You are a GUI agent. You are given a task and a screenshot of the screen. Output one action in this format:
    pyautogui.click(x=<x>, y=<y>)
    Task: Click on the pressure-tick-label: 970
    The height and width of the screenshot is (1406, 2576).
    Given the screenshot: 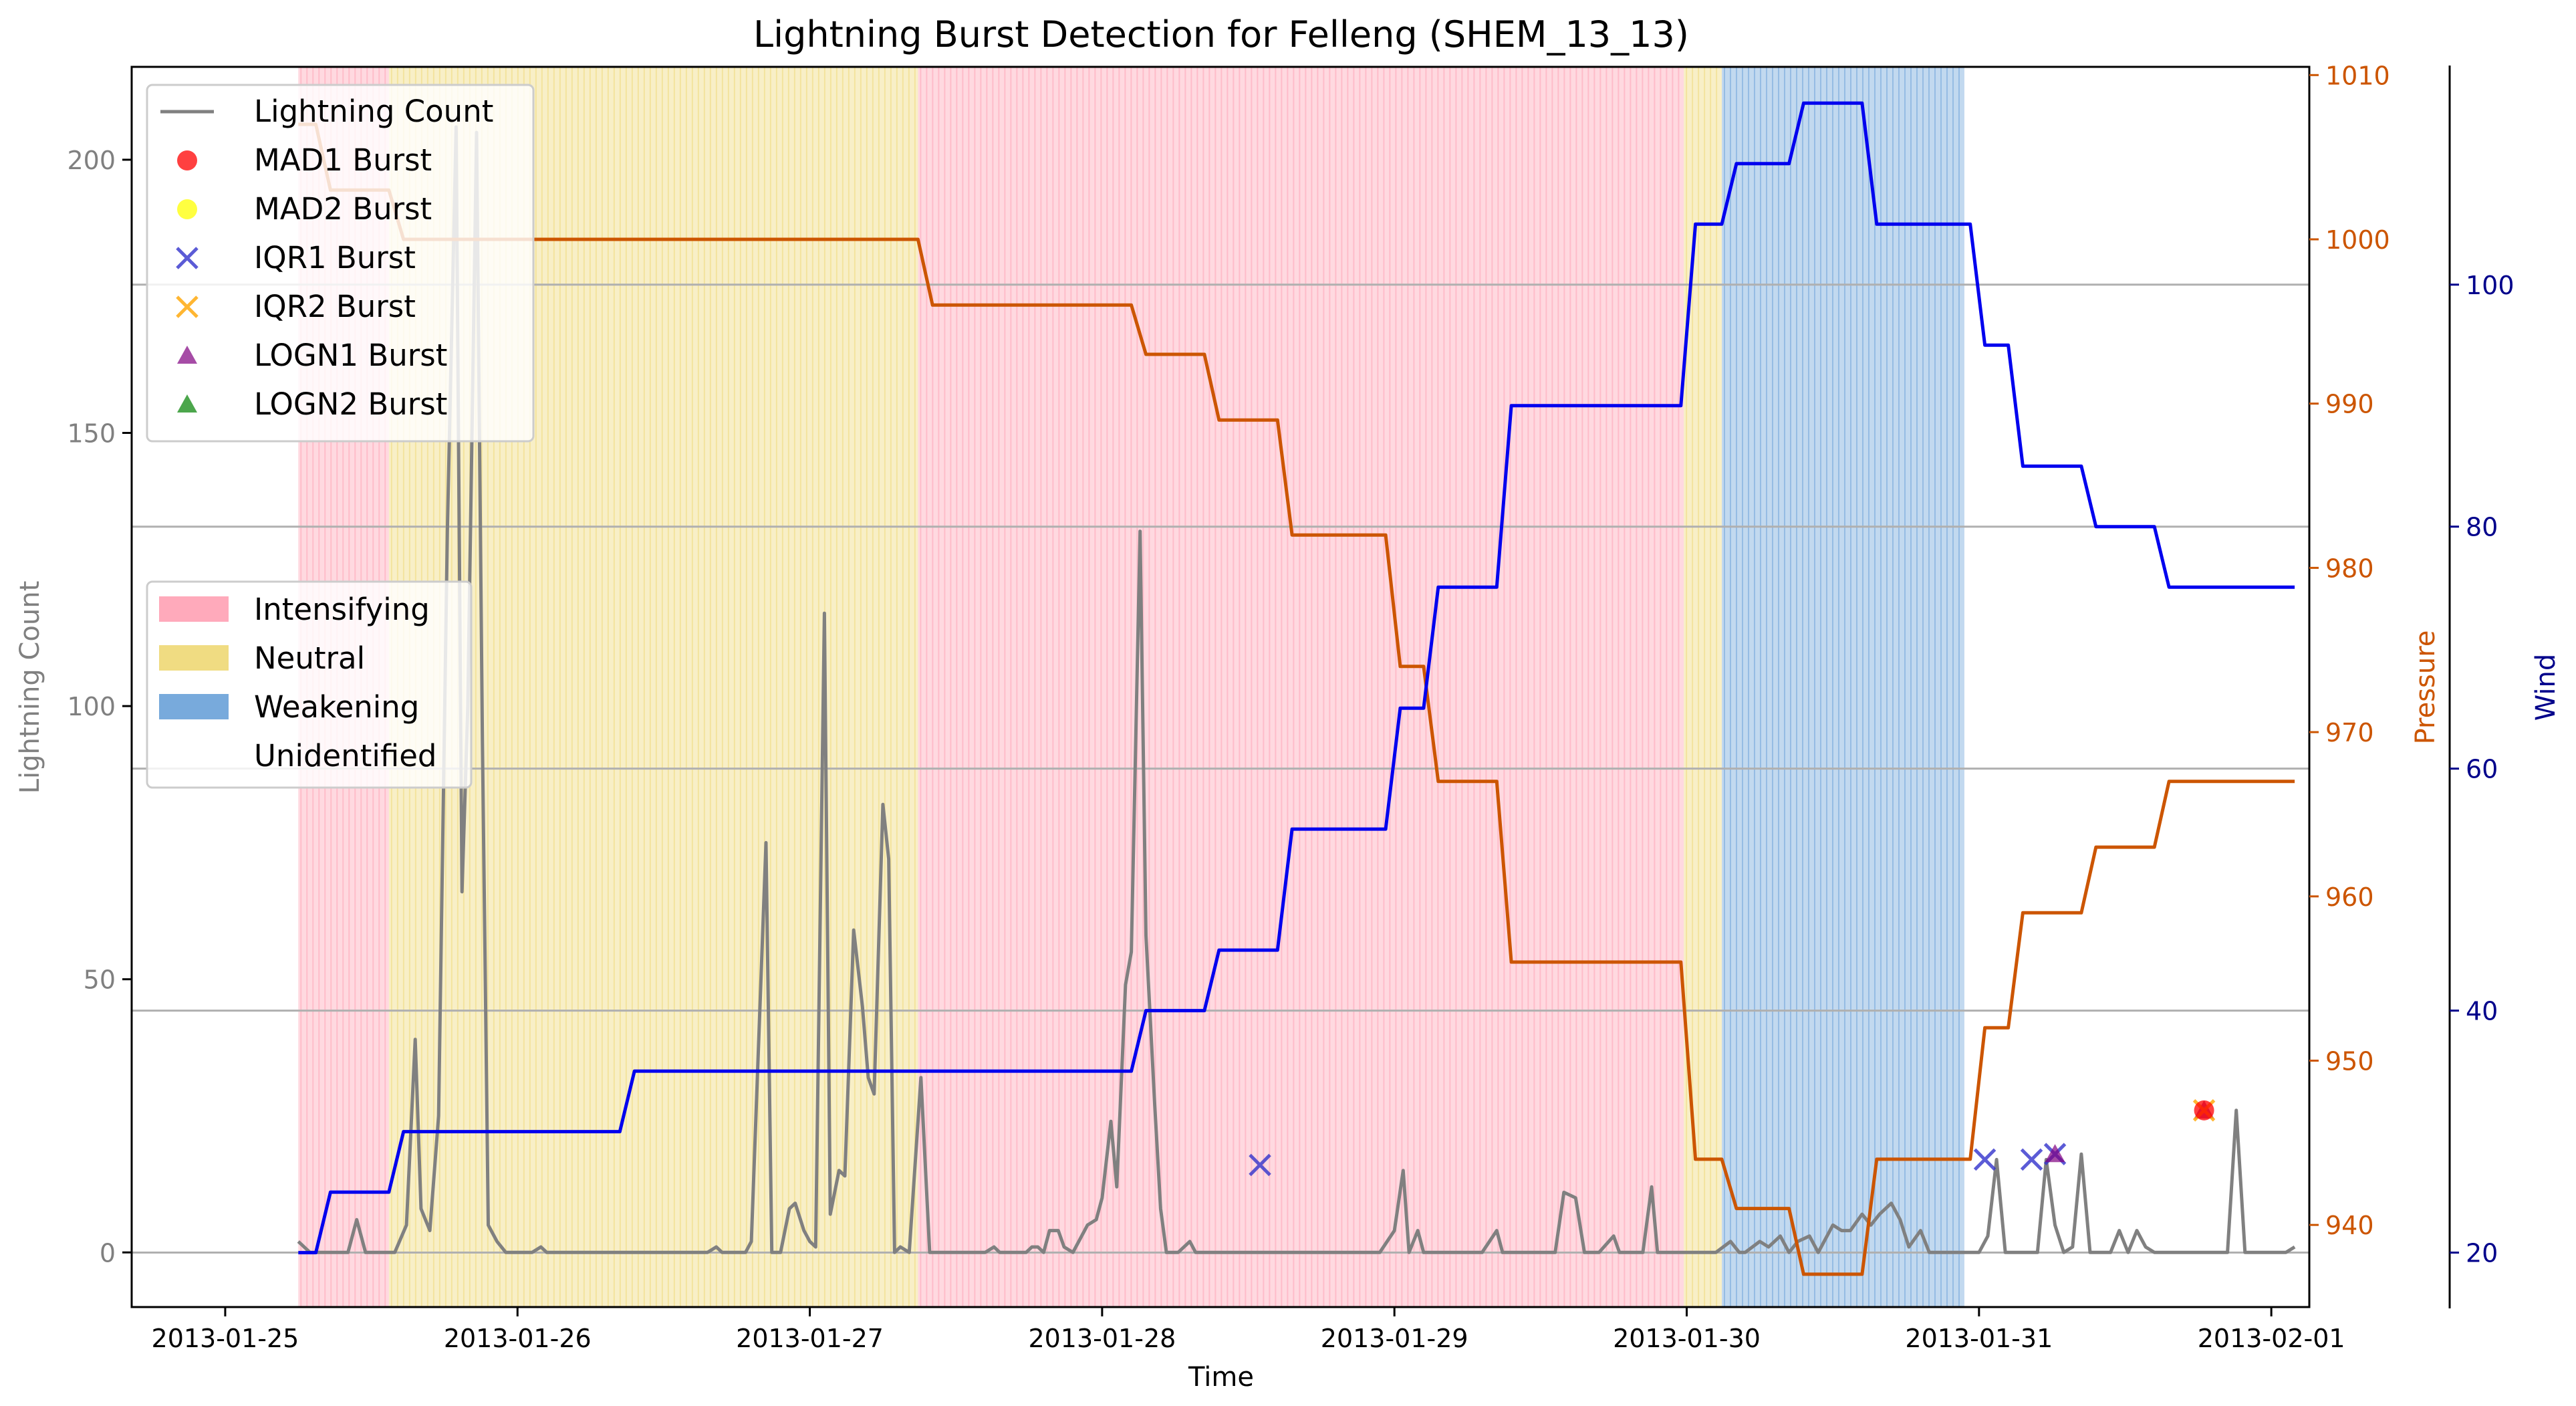 What is the action you would take?
    pyautogui.click(x=2349, y=732)
    